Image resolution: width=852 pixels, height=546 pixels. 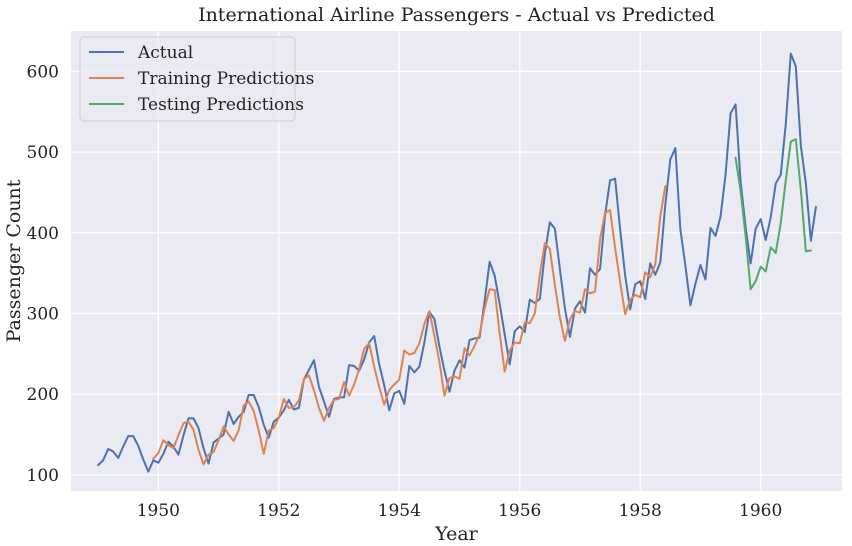 What do you see at coordinates (278, 511) in the screenshot?
I see `x-tick-label: 1952` at bounding box center [278, 511].